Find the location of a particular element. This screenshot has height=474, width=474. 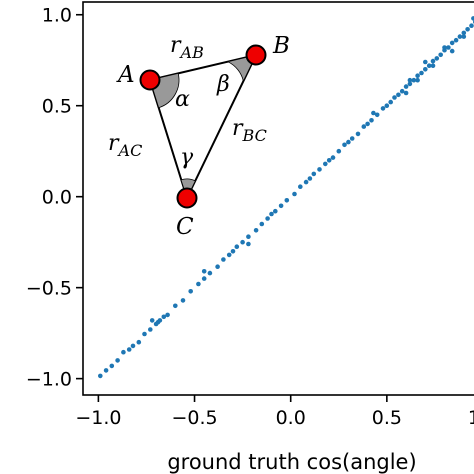

y-tick-label: 1.0 is located at coordinates (57, 16).